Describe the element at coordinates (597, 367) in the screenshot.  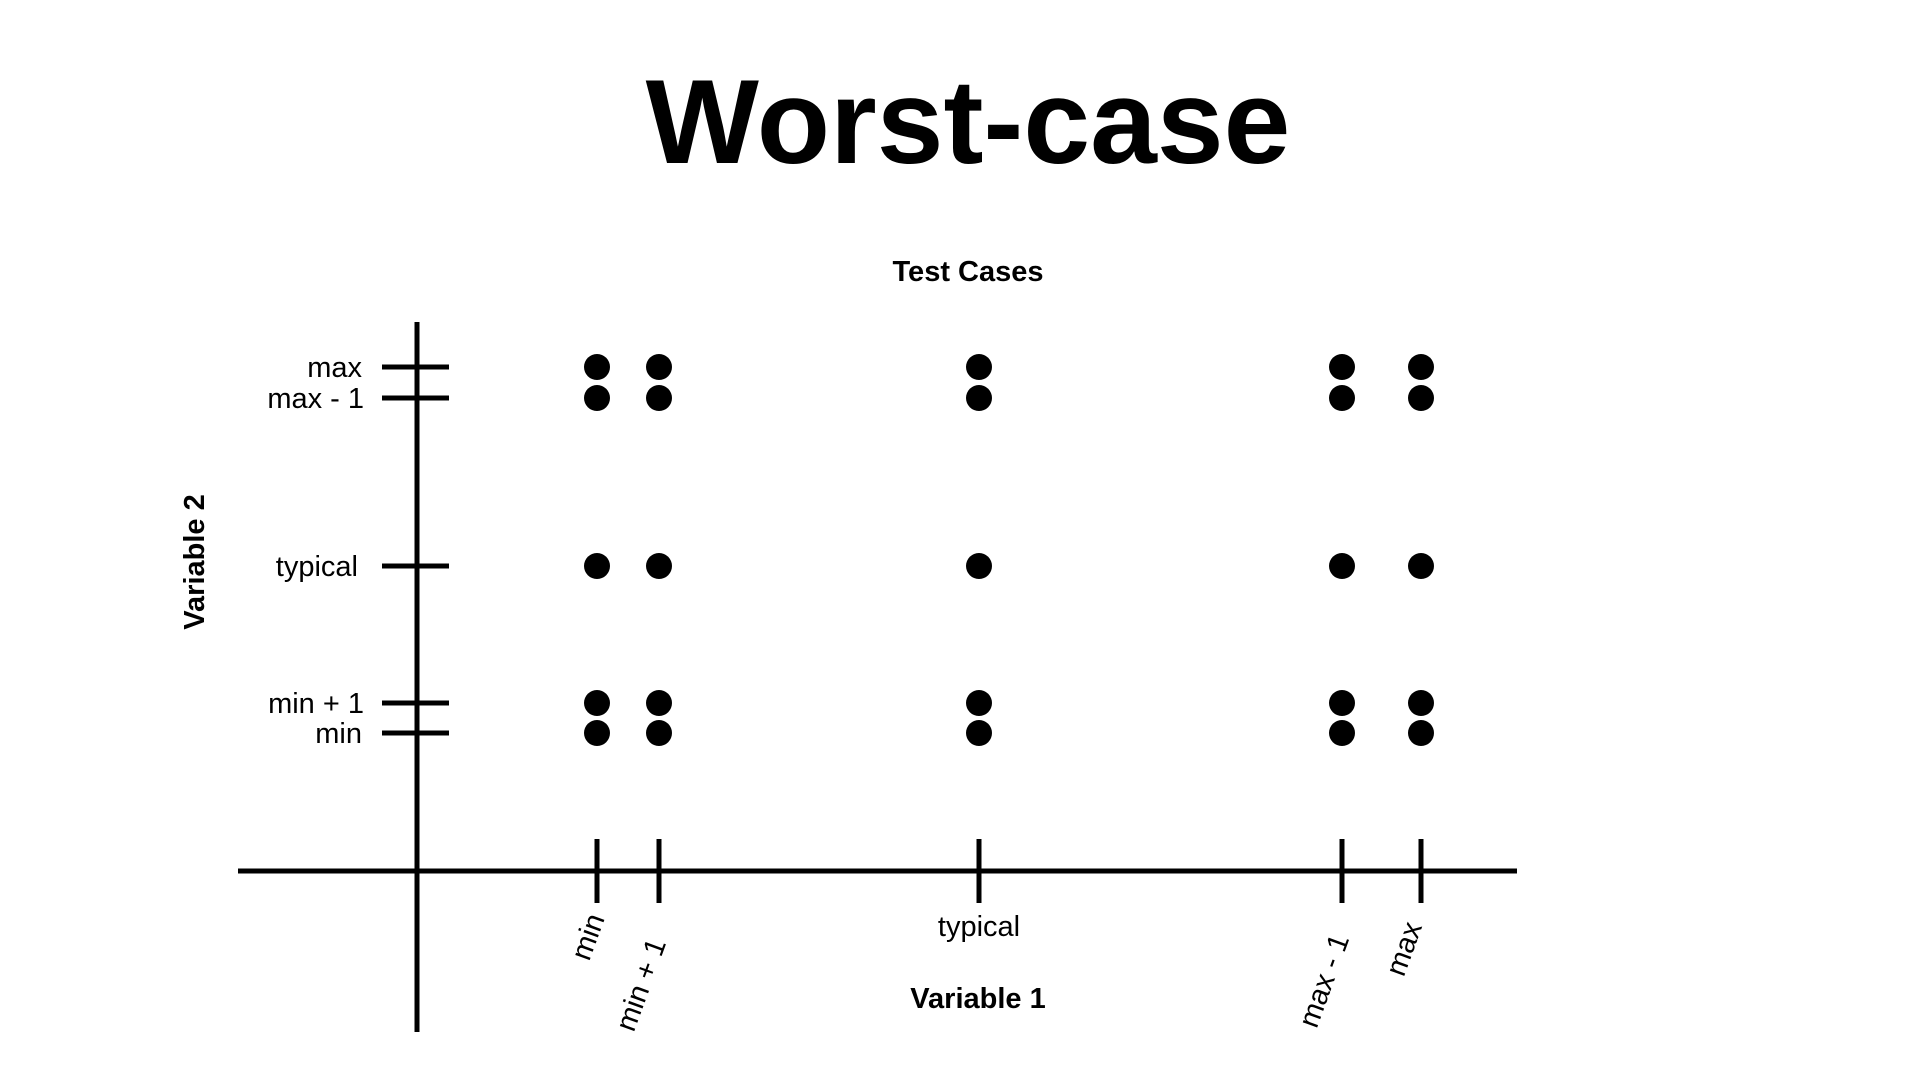
I see `test-case-point-min-max` at that location.